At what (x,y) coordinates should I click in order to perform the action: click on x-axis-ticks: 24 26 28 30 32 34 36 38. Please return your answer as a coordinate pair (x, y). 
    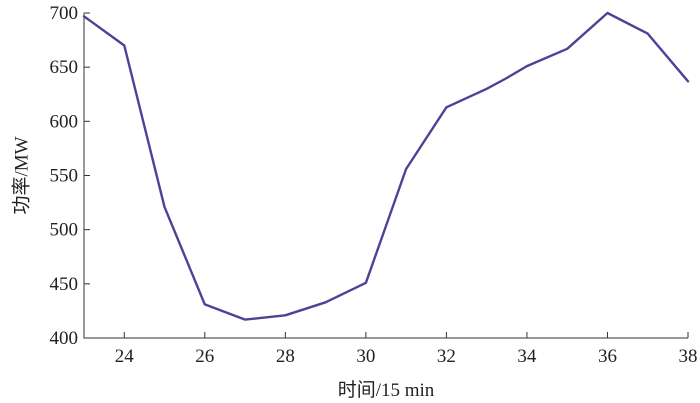
    Looking at the image, I should click on (406, 349).